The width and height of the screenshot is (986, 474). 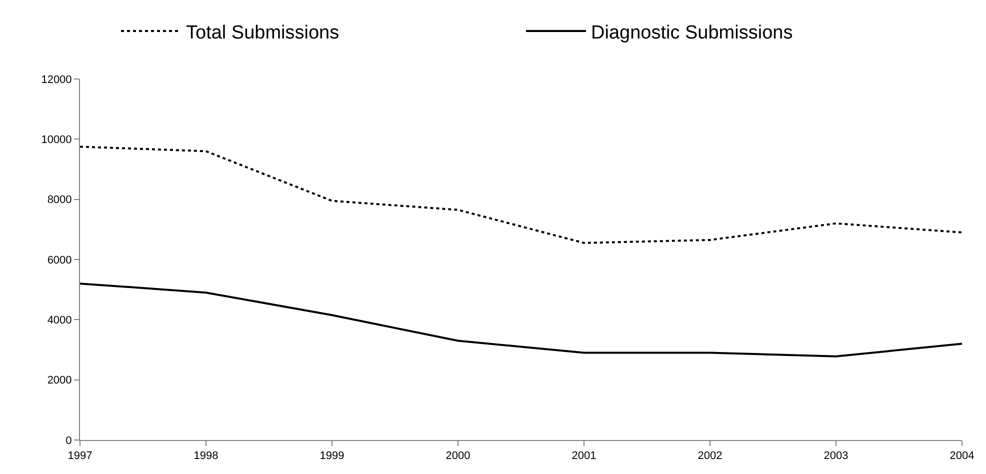 What do you see at coordinates (59, 380) in the screenshot?
I see `y-tick-label: 2000` at bounding box center [59, 380].